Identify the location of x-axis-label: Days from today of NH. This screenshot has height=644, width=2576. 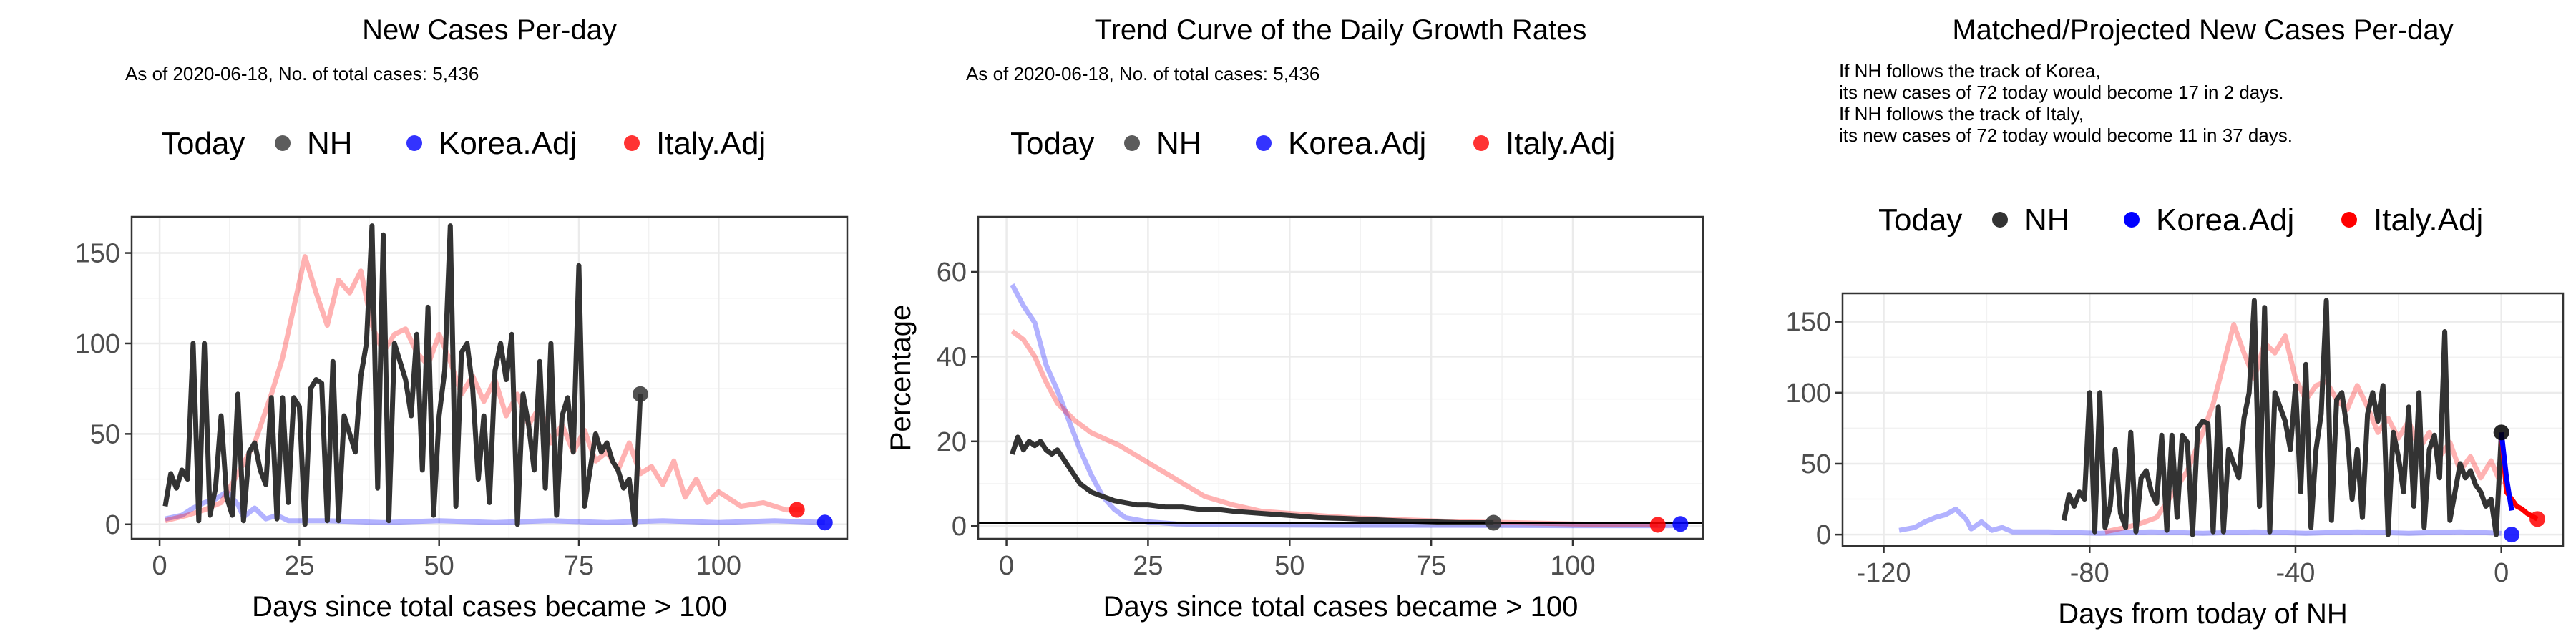
(2203, 614).